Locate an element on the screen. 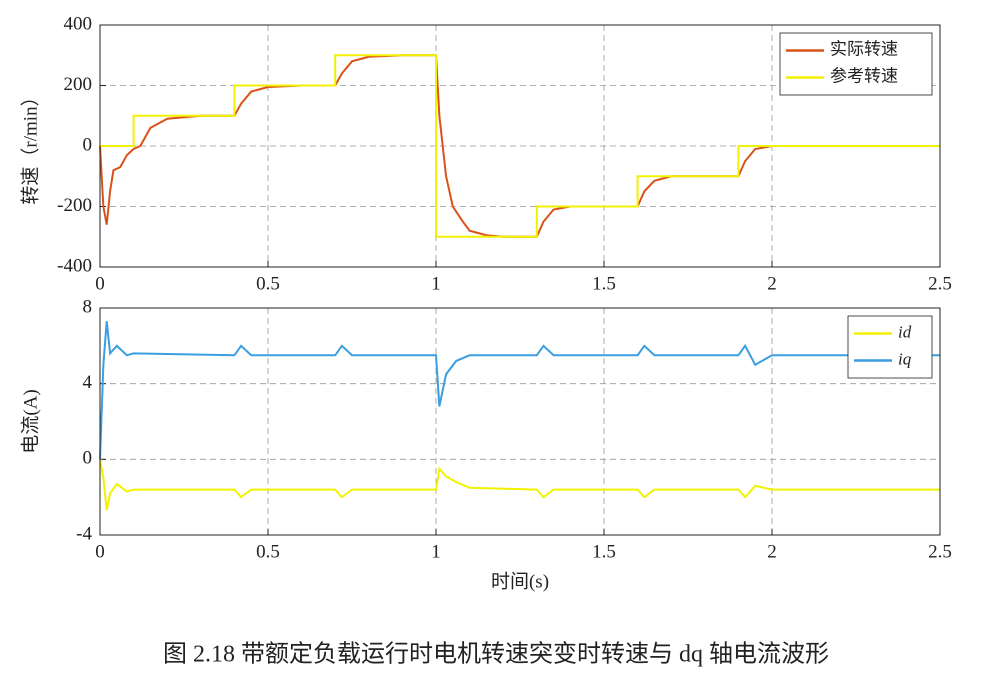 Image resolution: width=992 pixels, height=696 pixels. y-tick-label: 200 is located at coordinates (78, 84).